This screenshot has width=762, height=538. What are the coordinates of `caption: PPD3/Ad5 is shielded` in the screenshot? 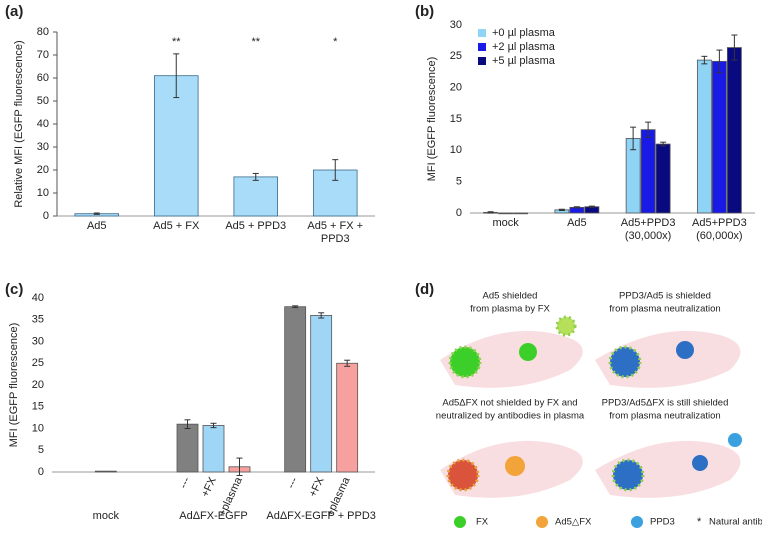 It's located at (665, 296).